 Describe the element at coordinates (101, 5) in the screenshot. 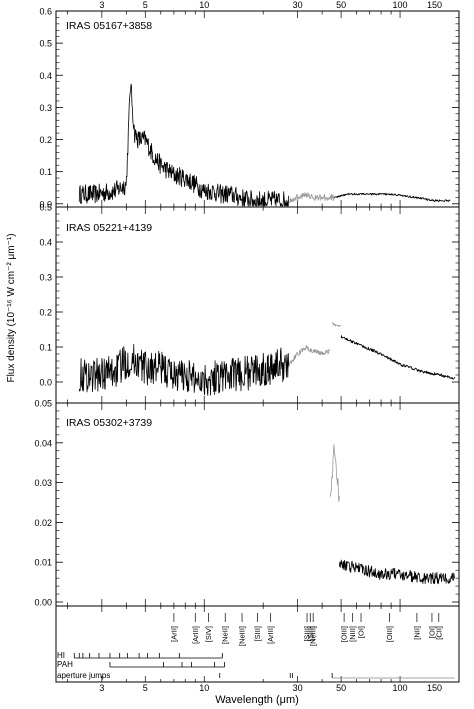

I see `x-tick-label-top: 3` at that location.